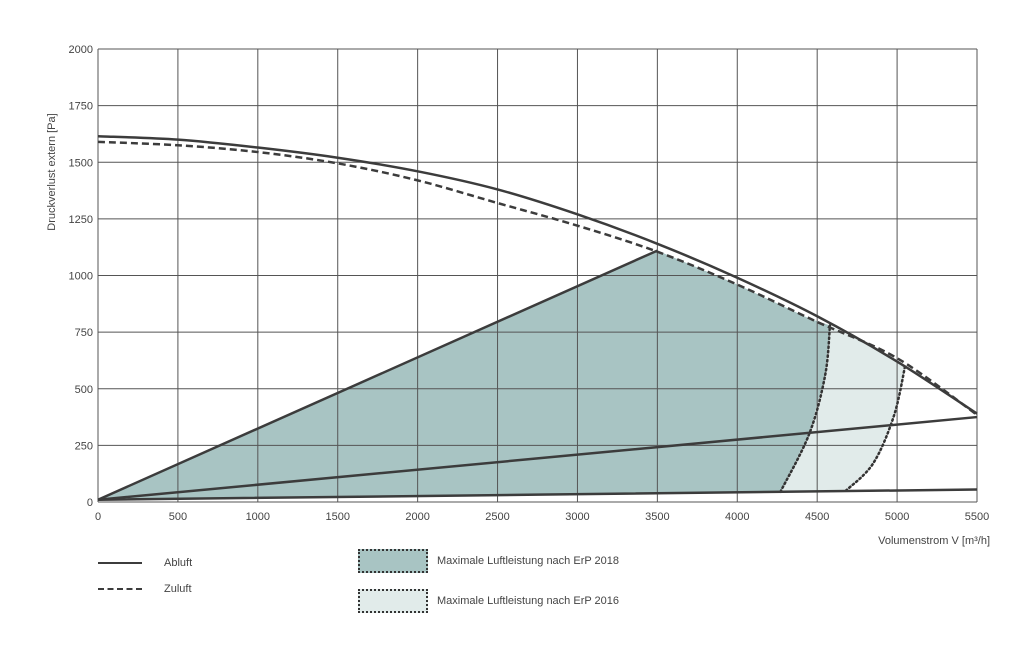 This screenshot has height=662, width=1024. I want to click on solid-line-swatch, so click(120, 563).